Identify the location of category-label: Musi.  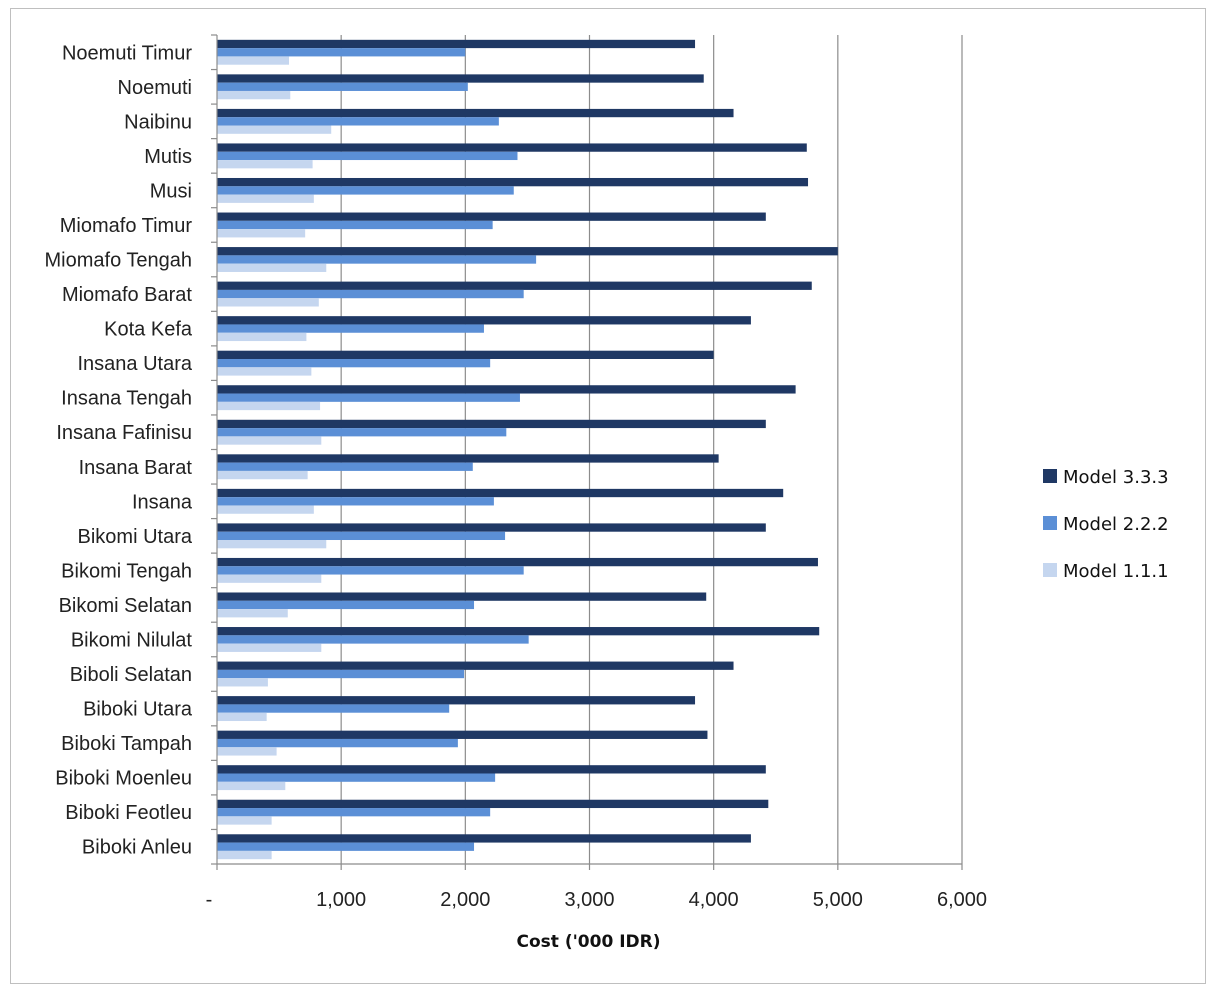
(171, 191).